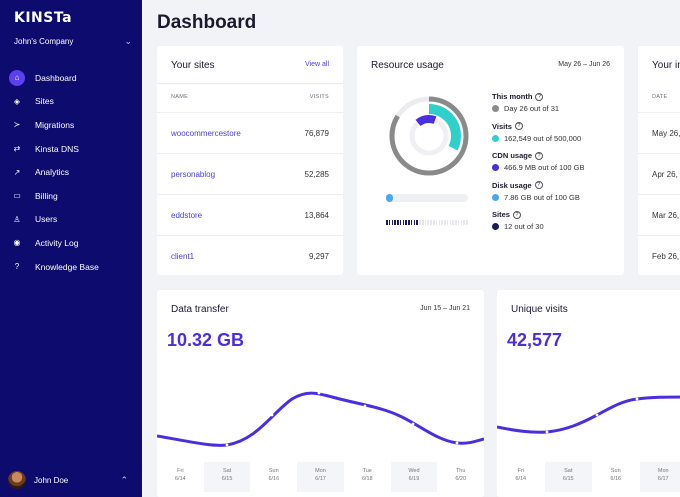  I want to click on sidebar-item-dashboard: ⌂ Dashboard, so click(71, 78).